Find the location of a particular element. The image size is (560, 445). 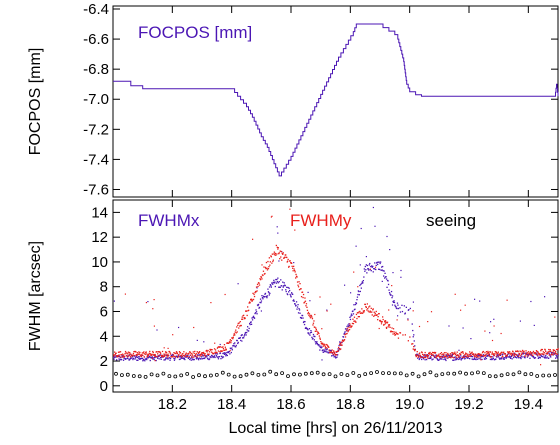

fwhm-ytick-label: 8 is located at coordinates (104, 287).